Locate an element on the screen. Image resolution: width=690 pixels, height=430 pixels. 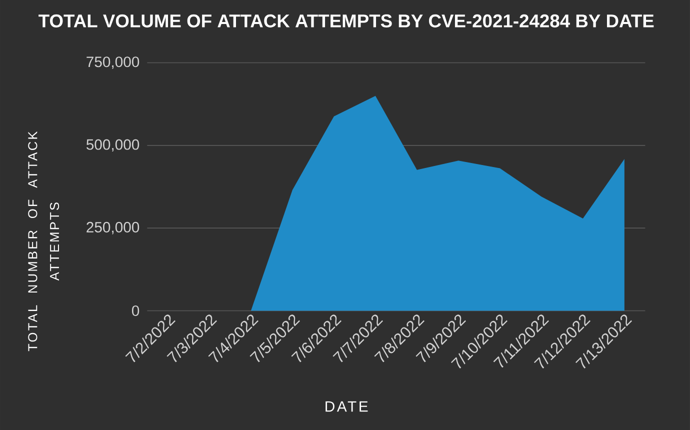
chart-title: TOTAL VOLUME OF ATTACK ATTEMPTS BY CVE-2021-24284 BY DATE is located at coordinates (346, 21).